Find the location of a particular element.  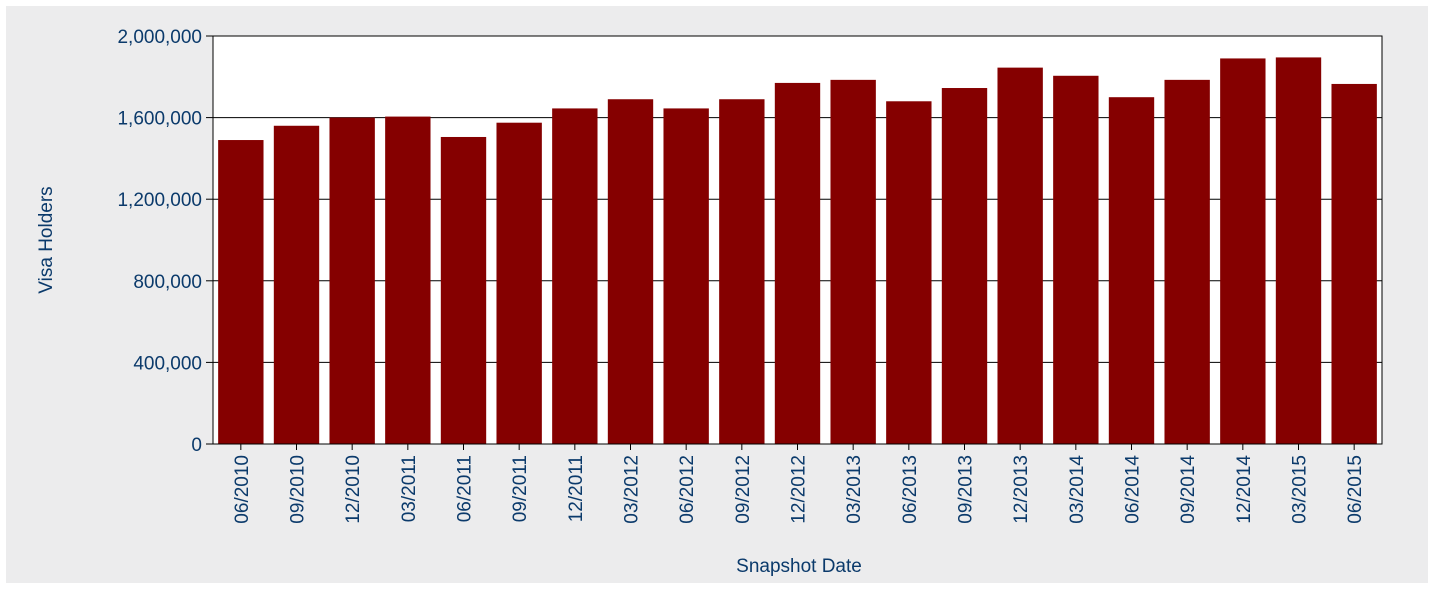

x-tick-label: 09/2011 is located at coordinates (520, 488).